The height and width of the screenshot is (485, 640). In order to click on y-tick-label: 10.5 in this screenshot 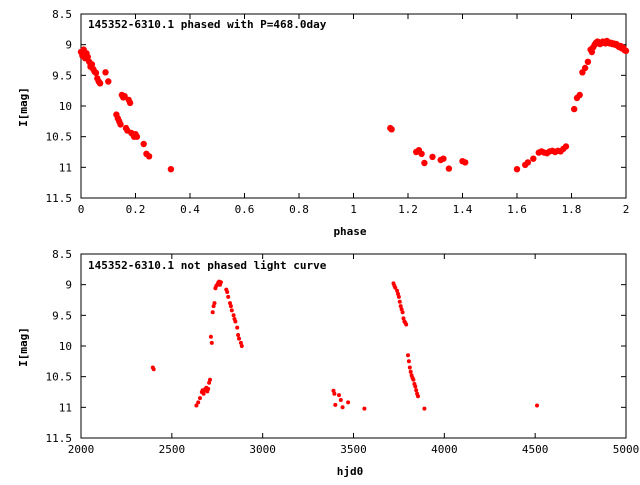, I will do `click(59, 137)`.